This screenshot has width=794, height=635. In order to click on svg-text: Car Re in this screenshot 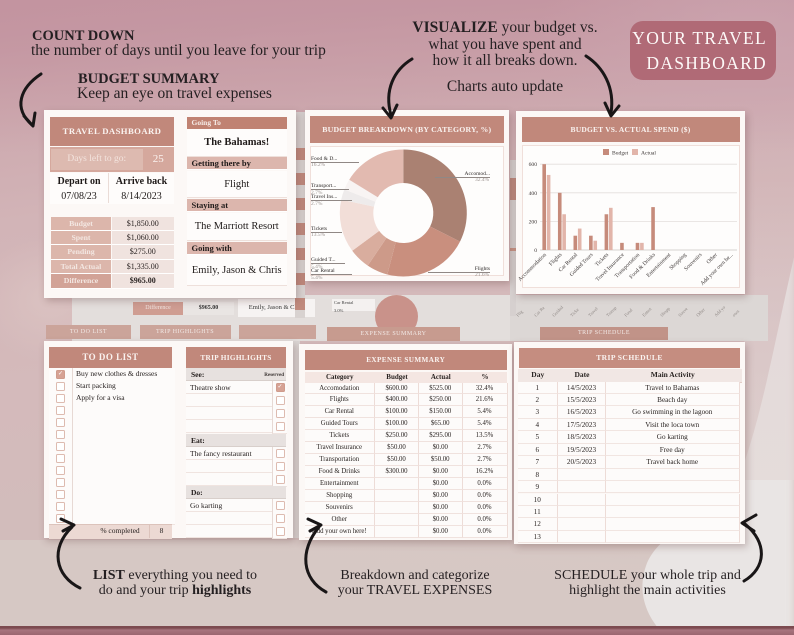, I will do `click(539, 311)`.